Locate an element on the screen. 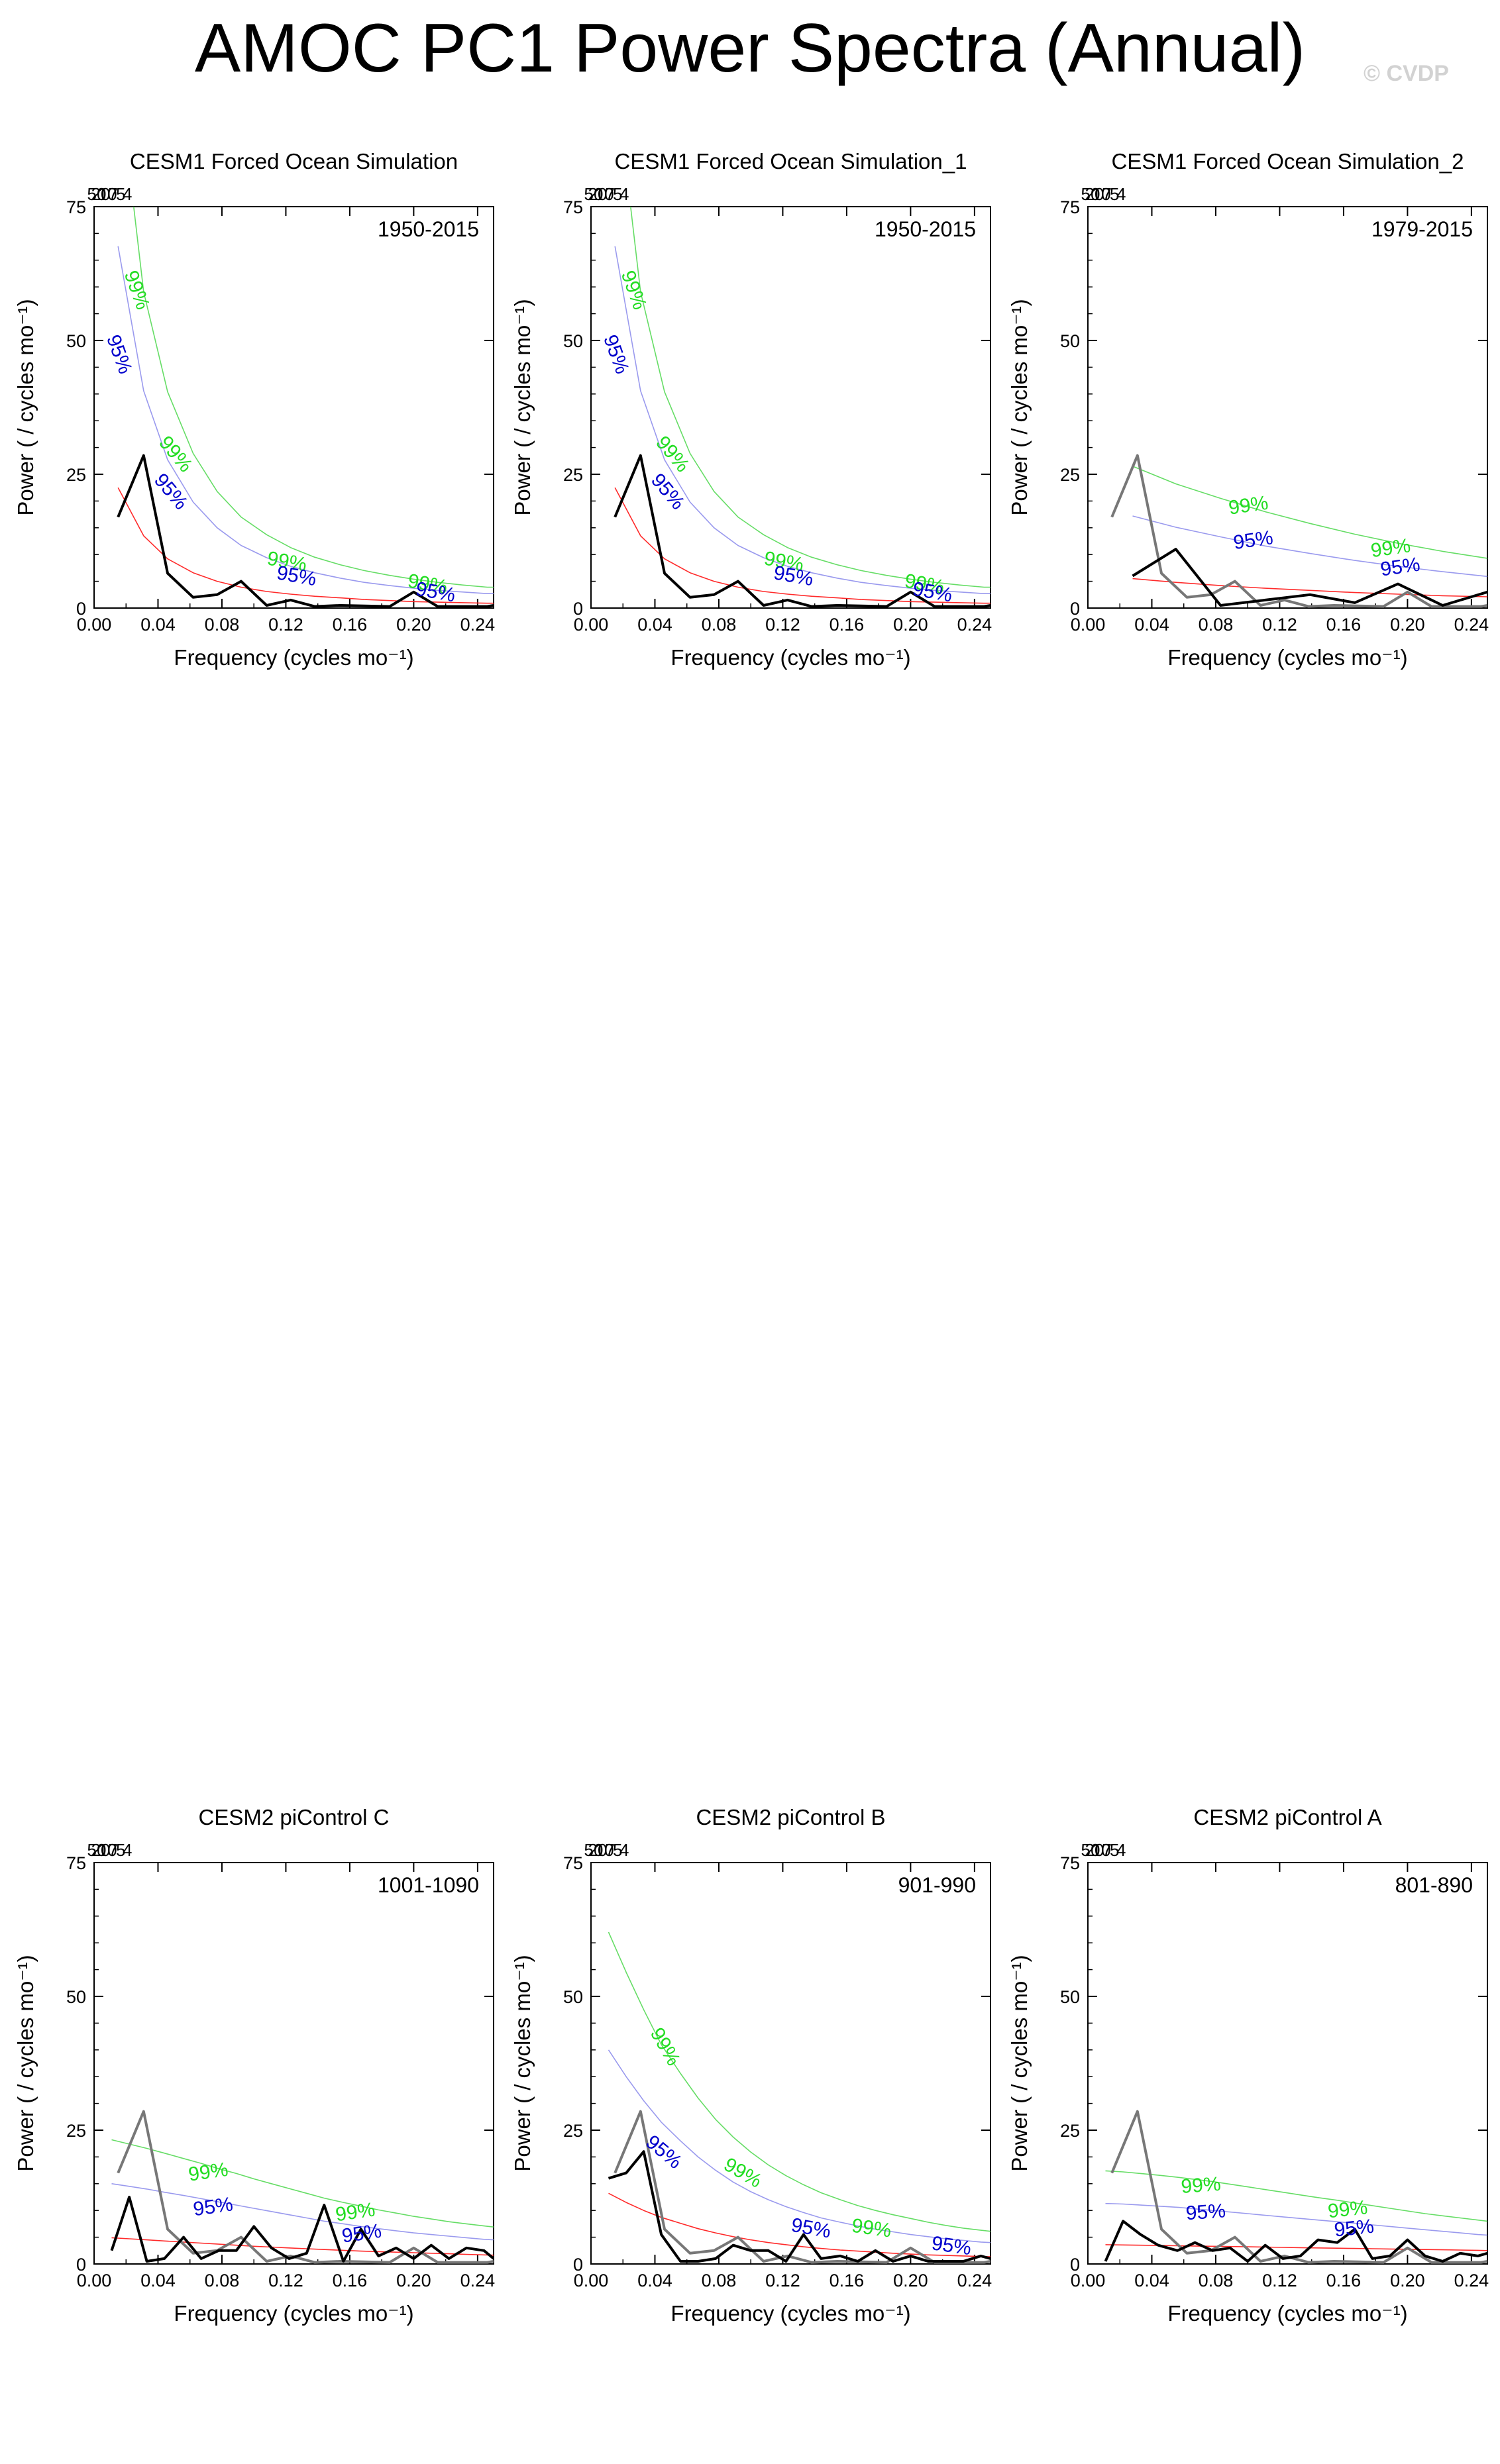 The image size is (1500, 2464). period-label: 801-890 is located at coordinates (1434, 1885).